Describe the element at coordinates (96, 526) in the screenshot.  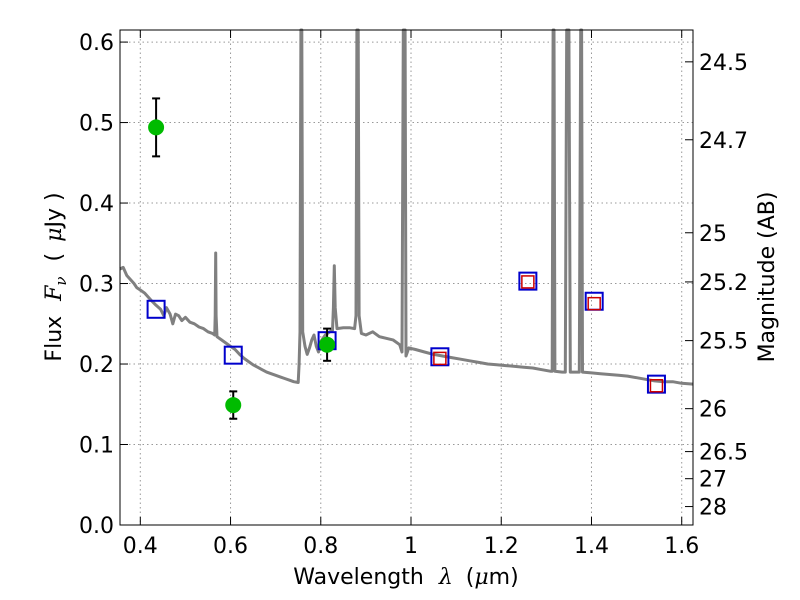
I see `y-tick-label: 0.0` at that location.